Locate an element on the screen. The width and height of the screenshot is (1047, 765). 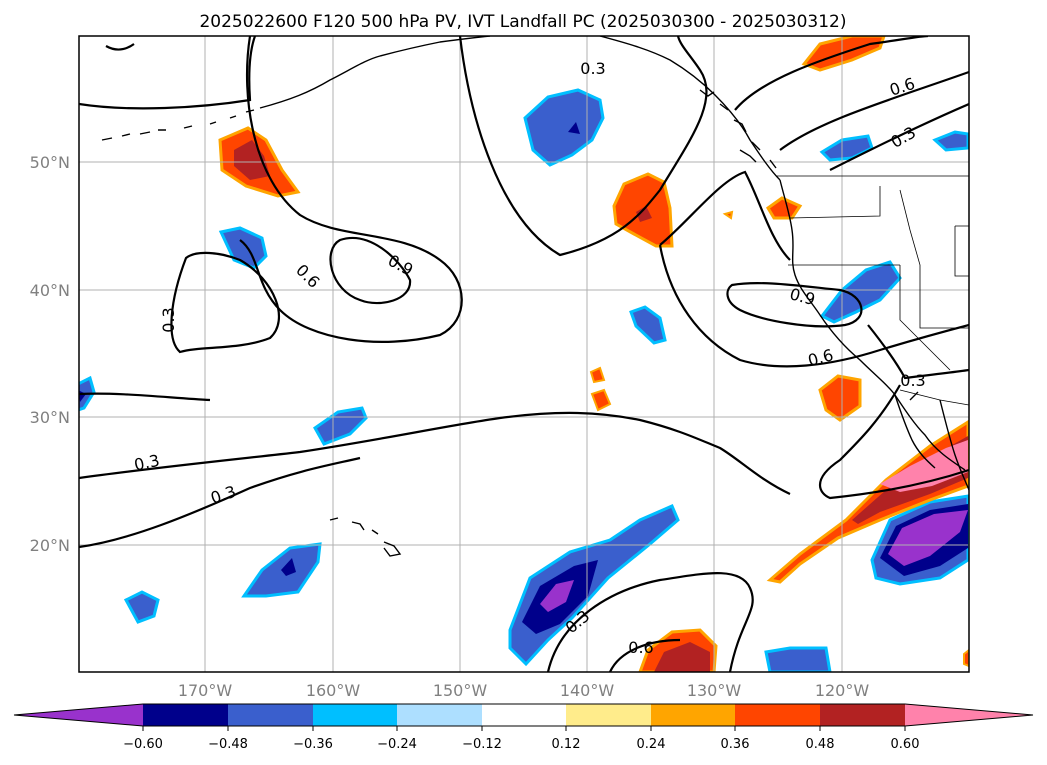
mexico-coast is located at coordinates (954, 445).